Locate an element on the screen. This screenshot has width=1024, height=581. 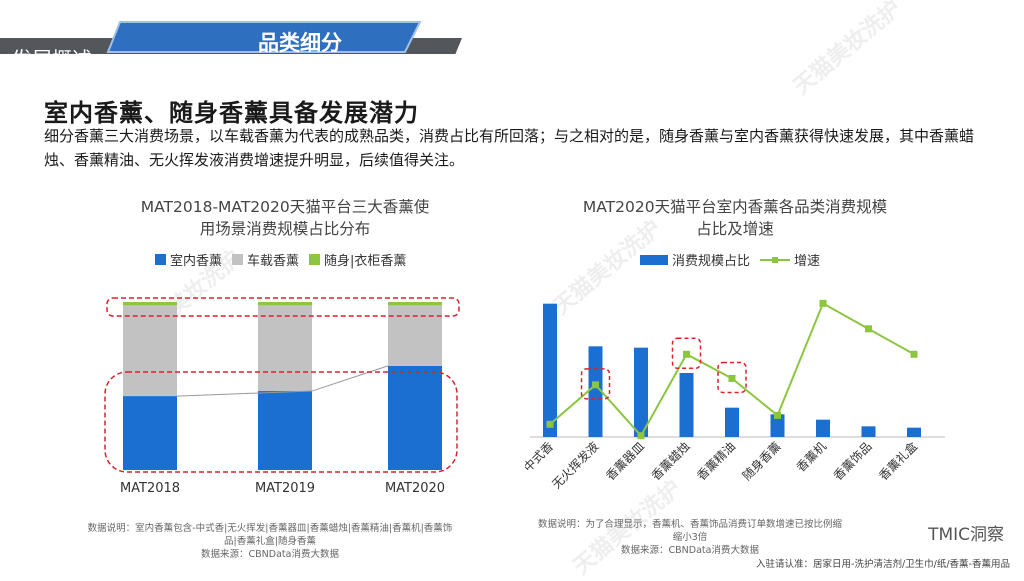
legend-item: 车载香薰 is located at coordinates (265, 259).